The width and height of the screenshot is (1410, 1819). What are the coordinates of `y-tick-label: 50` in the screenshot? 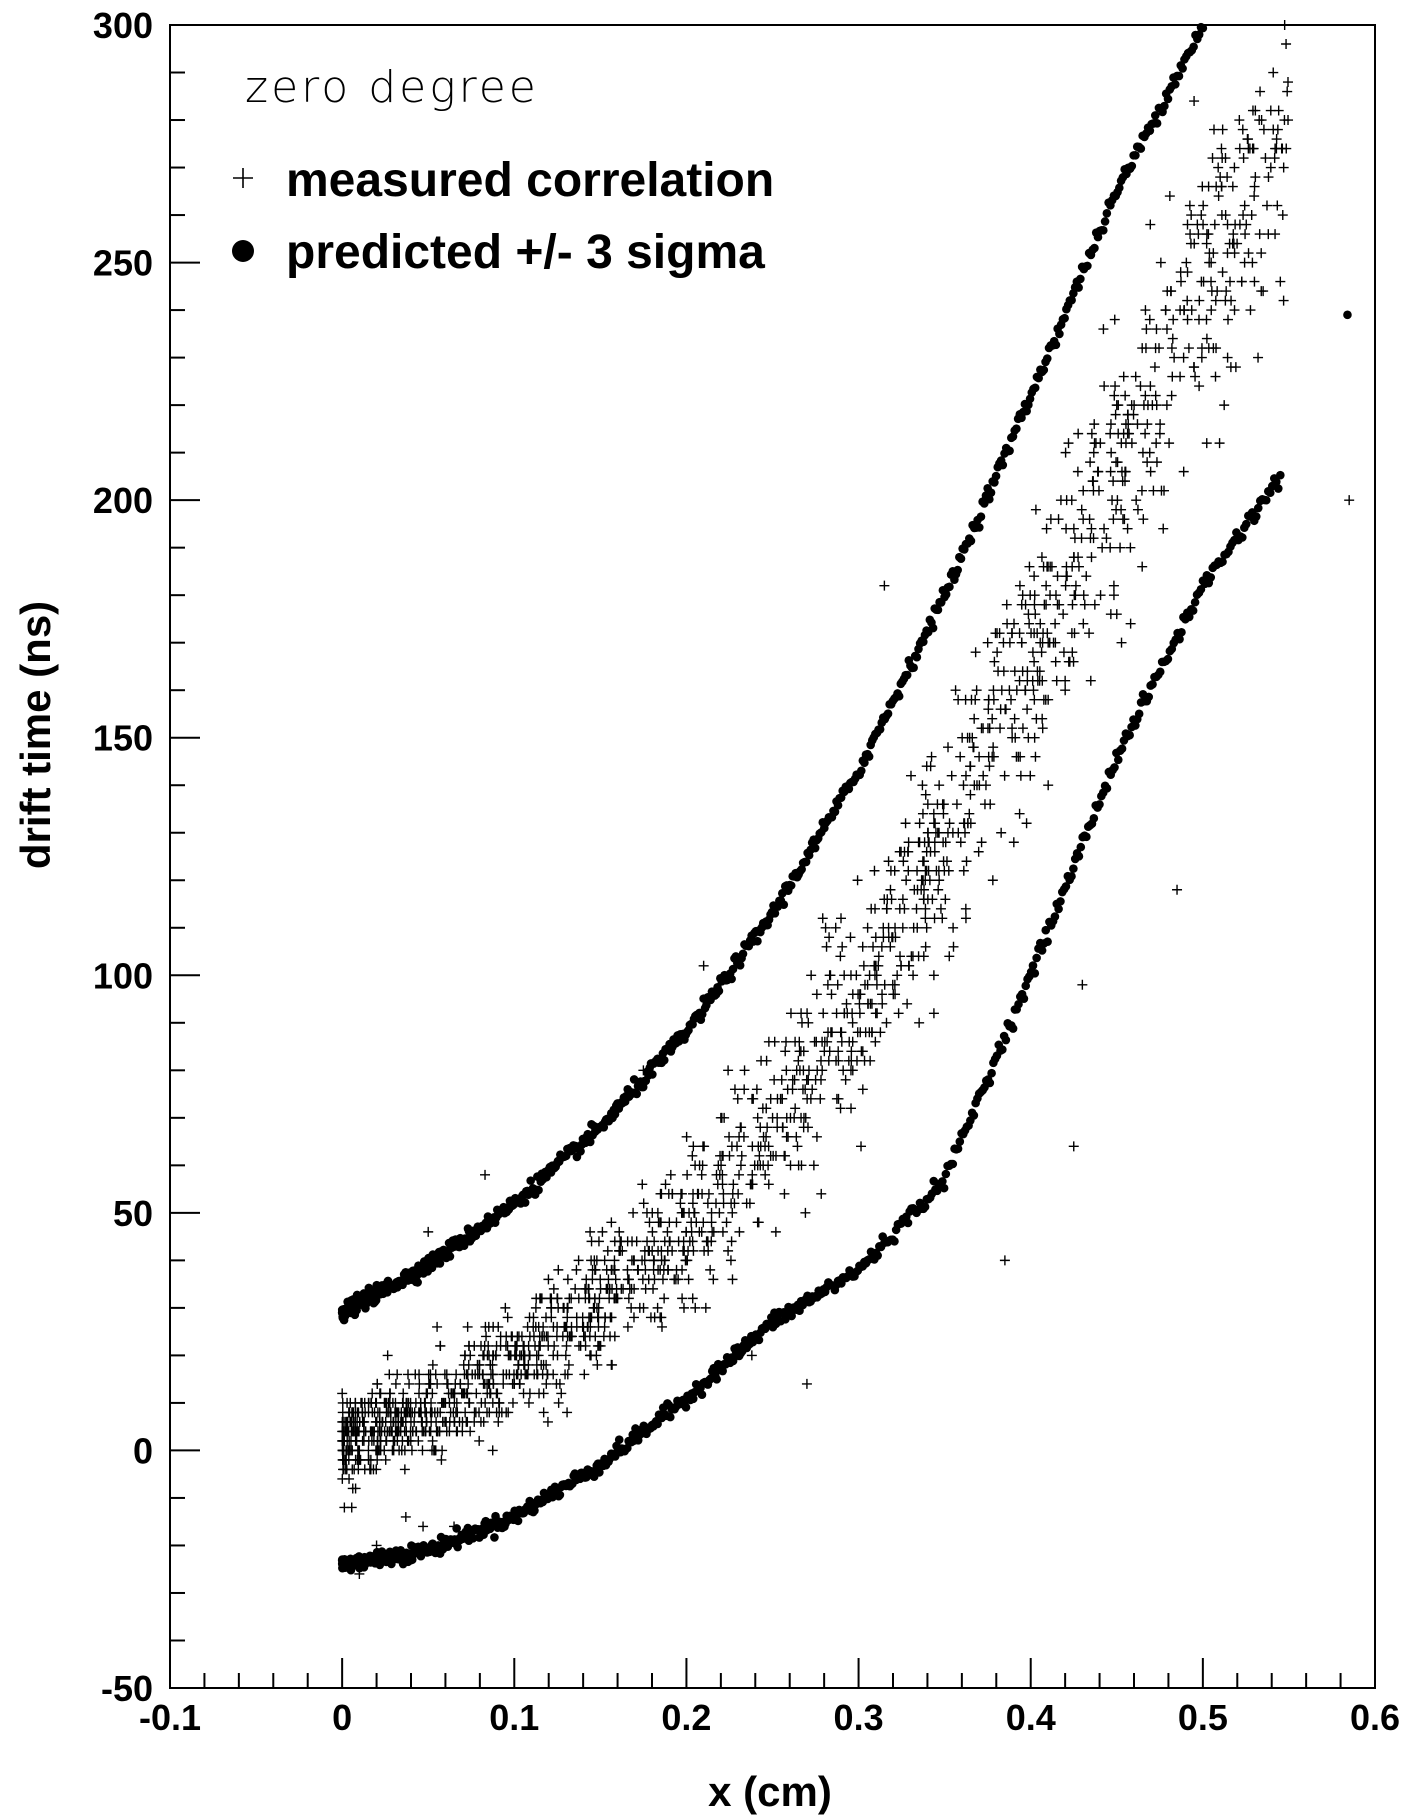 It's located at (133, 1213).